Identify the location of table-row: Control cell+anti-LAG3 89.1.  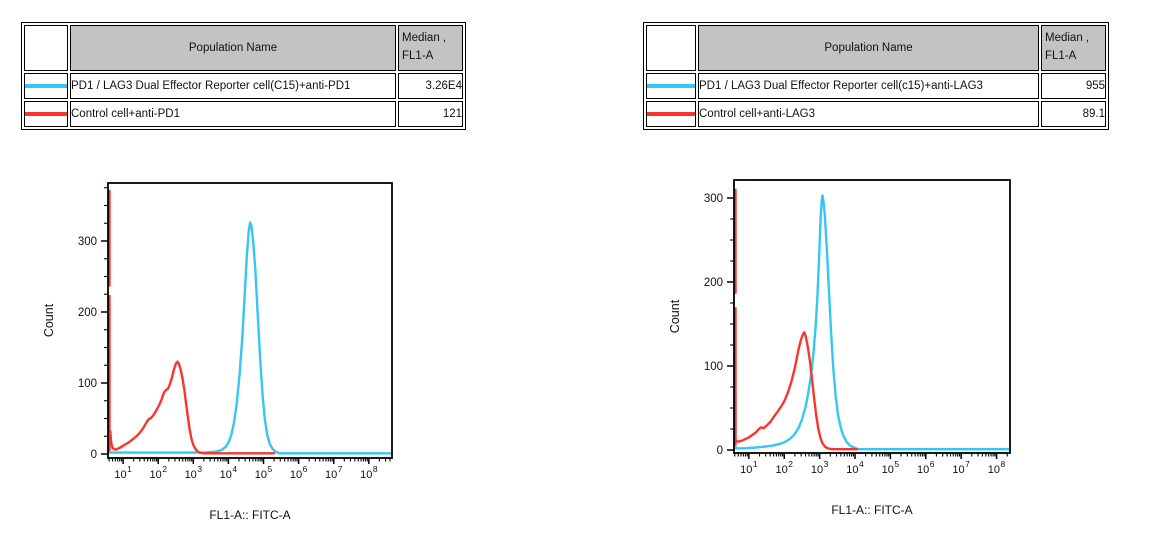
(876, 114).